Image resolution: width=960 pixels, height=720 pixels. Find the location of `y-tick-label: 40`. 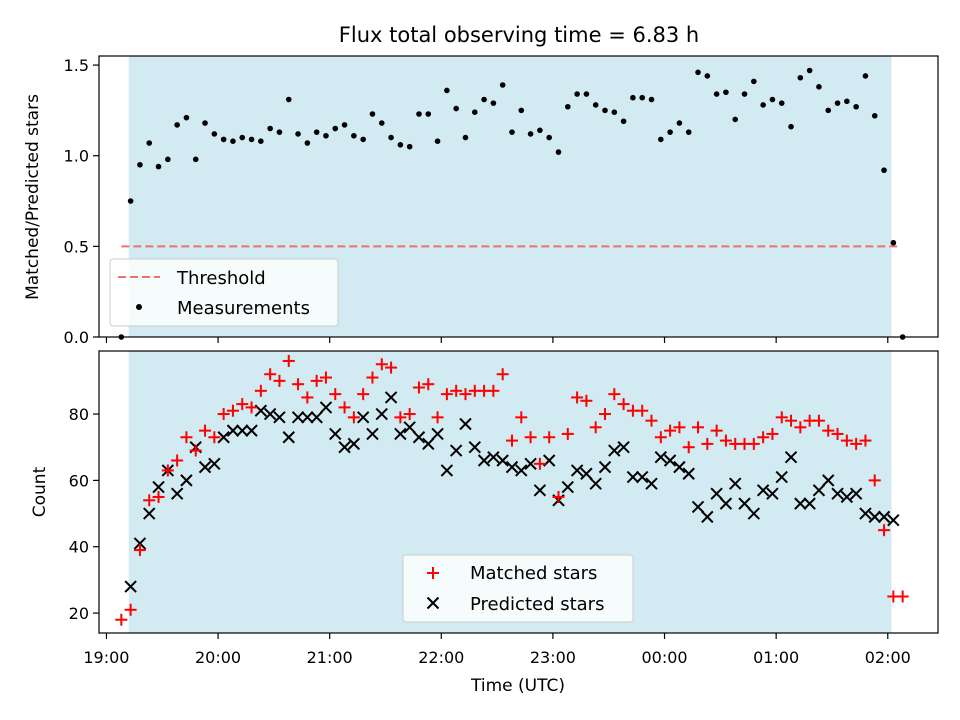

y-tick-label: 40 is located at coordinates (79, 547).